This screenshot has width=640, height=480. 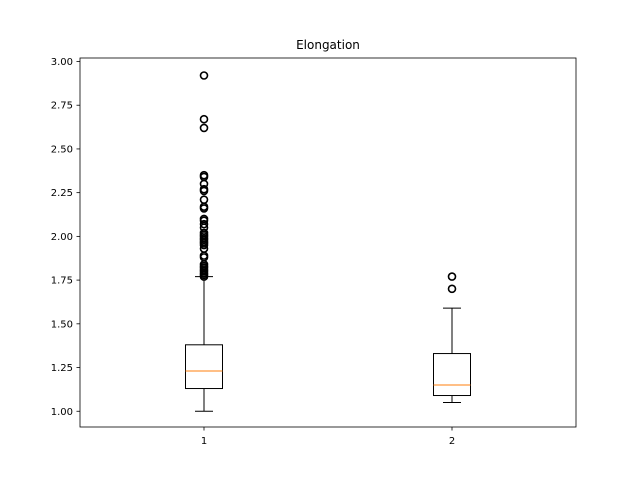 I want to click on y-tick-label: 3.00, so click(x=62, y=62).